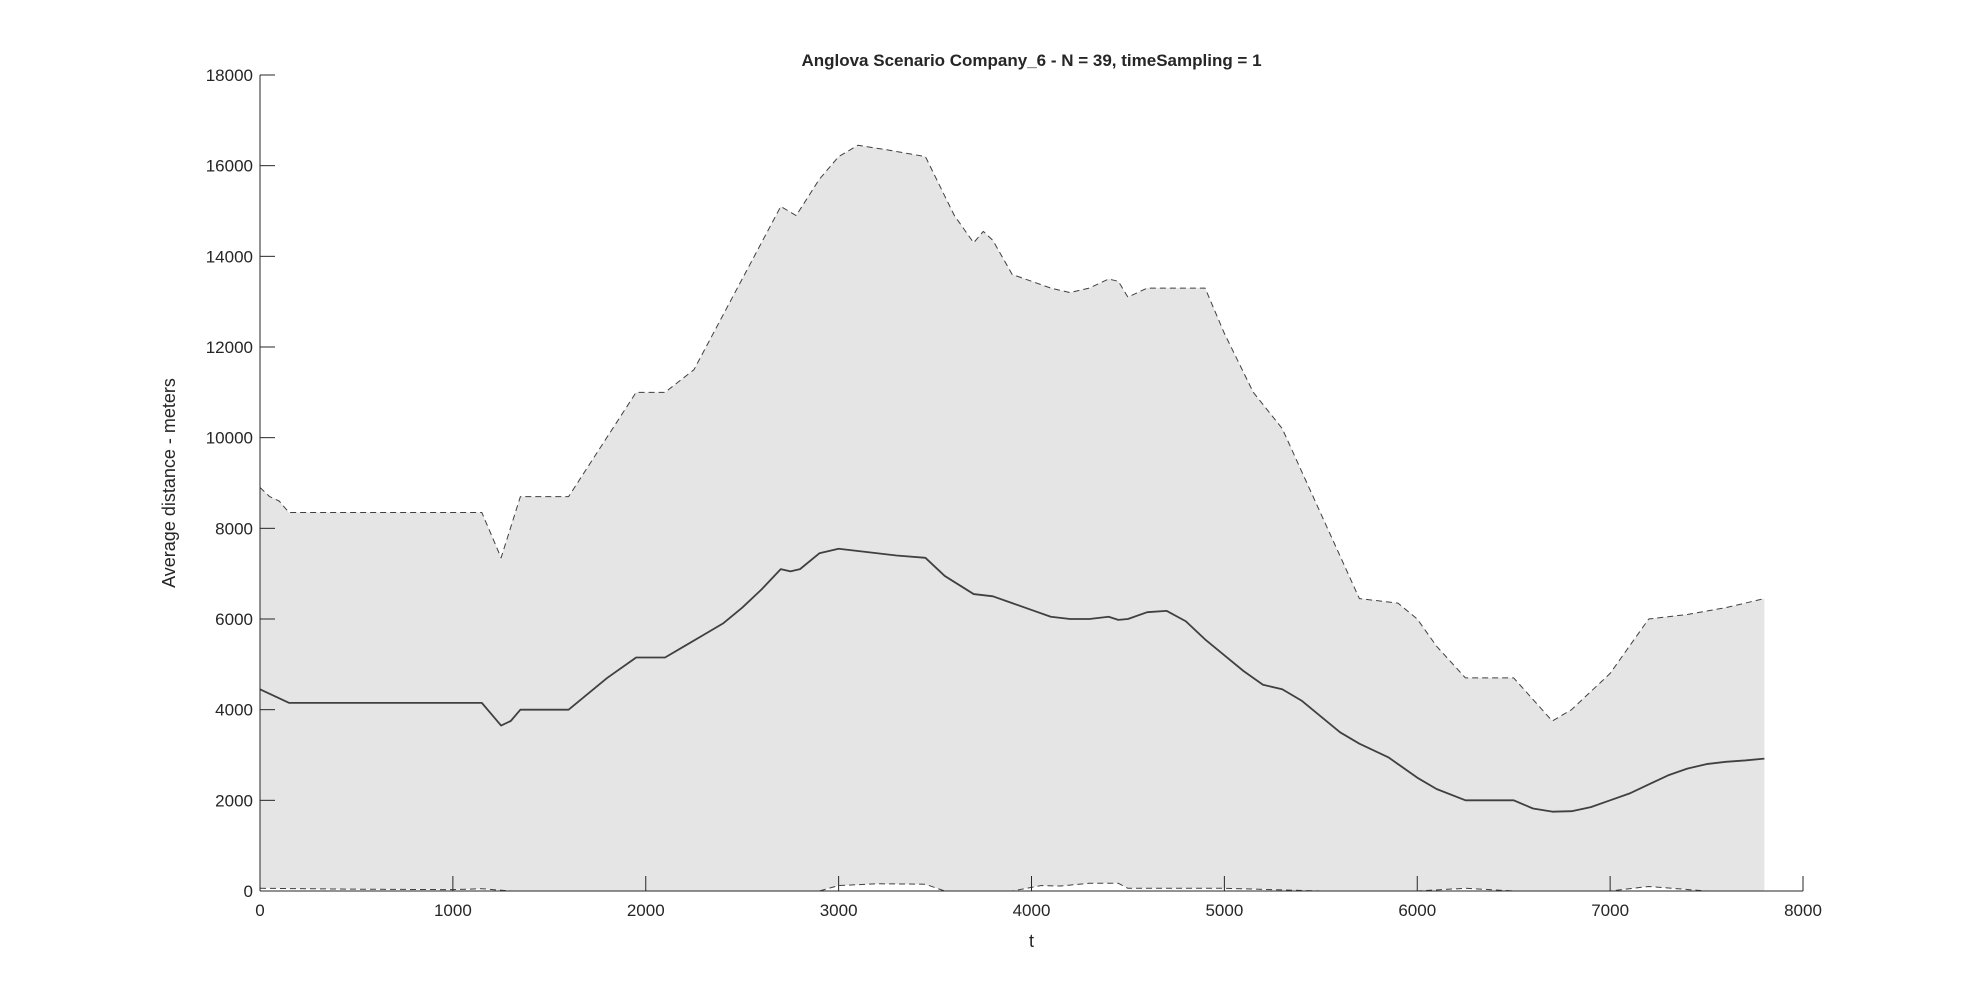 The width and height of the screenshot is (1977, 999). Describe the element at coordinates (234, 710) in the screenshot. I see `y-tick-label: 4000` at that location.